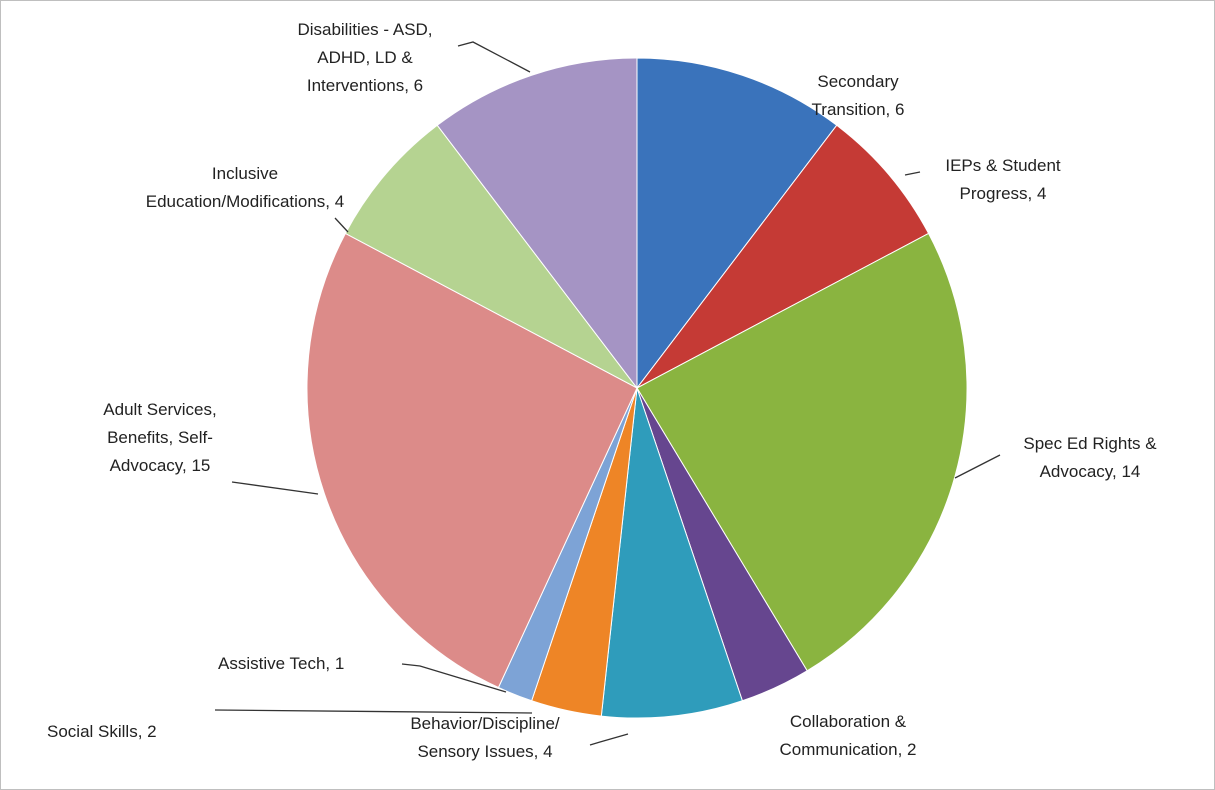 Image resolution: width=1215 pixels, height=790 pixels. What do you see at coordinates (102, 731) in the screenshot?
I see `data-label: Social Skills, 2` at bounding box center [102, 731].